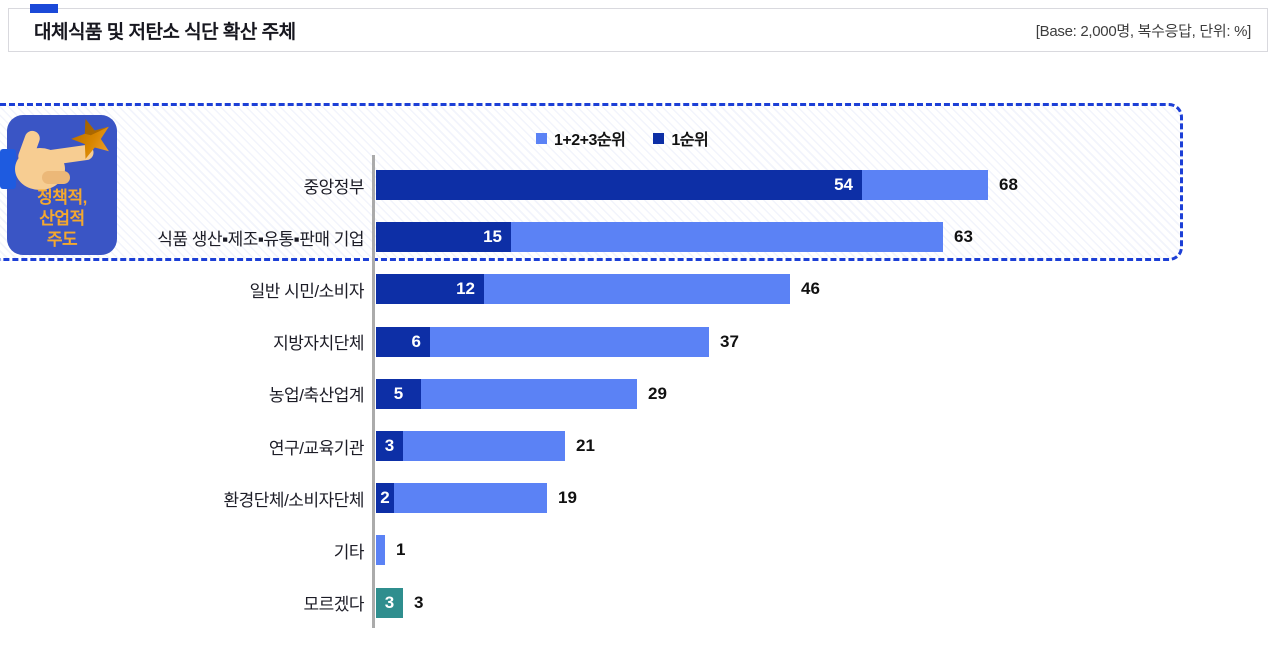  I want to click on bar-area: 5 29, so click(521, 393).